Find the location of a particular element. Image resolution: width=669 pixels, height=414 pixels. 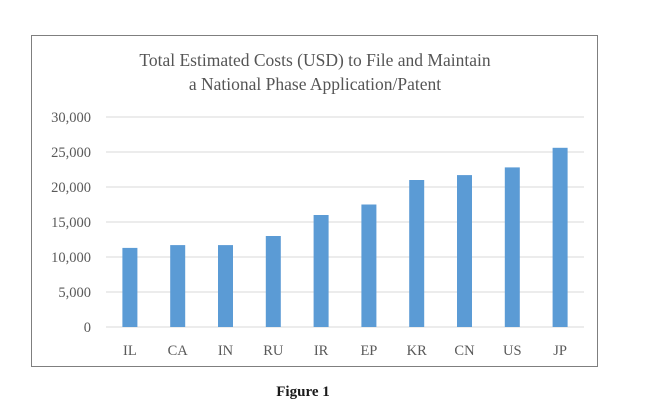

bar-us is located at coordinates (512, 247).